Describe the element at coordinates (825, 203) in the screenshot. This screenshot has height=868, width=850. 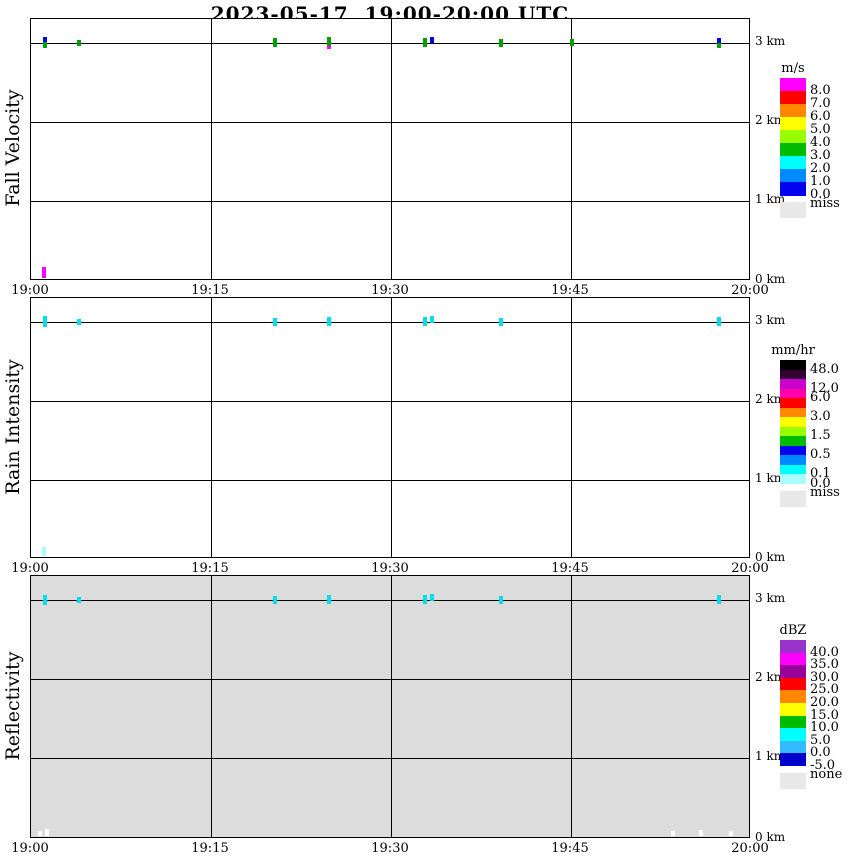
I see `colorbar-missing-label: miss` at that location.